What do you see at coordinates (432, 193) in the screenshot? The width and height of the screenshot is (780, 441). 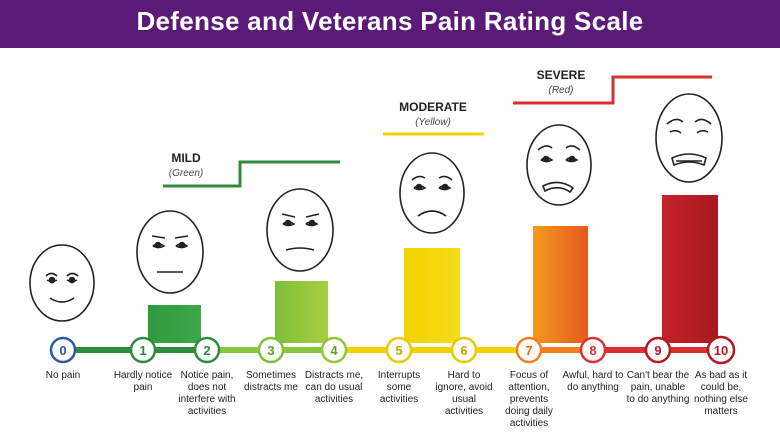 I see `face-5-icon` at bounding box center [432, 193].